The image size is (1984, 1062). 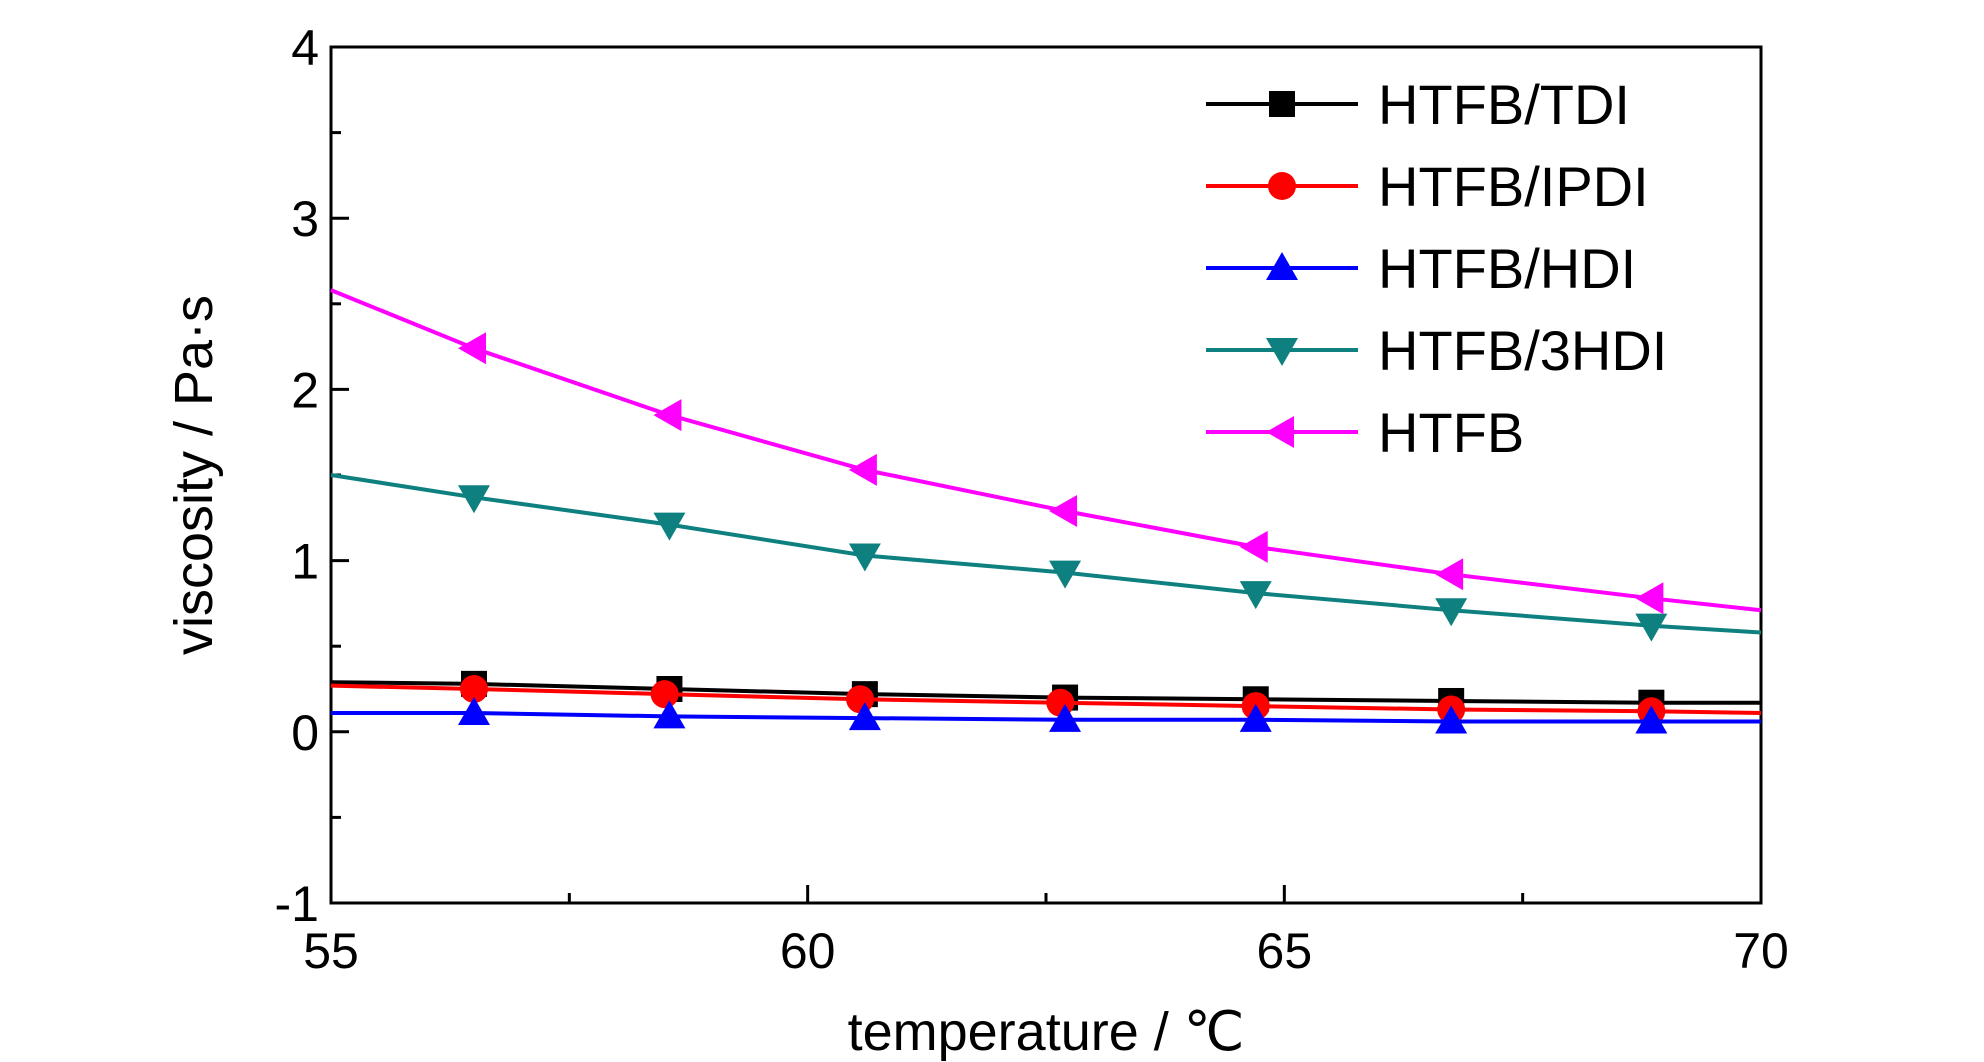 What do you see at coordinates (305, 390) in the screenshot?
I see `y-tick-label: 2` at bounding box center [305, 390].